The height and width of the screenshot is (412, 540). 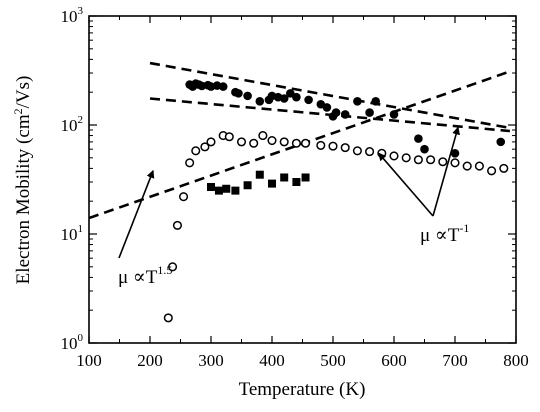 What do you see at coordinates (394, 360) in the screenshot?
I see `x-tick-label: 600` at bounding box center [394, 360].